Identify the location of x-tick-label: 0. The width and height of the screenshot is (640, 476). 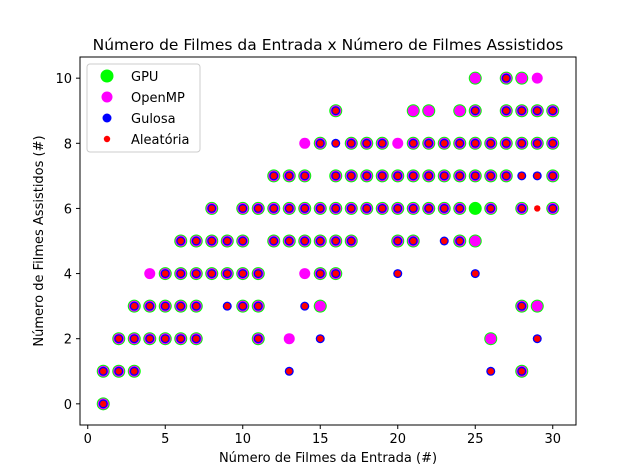
(88, 439).